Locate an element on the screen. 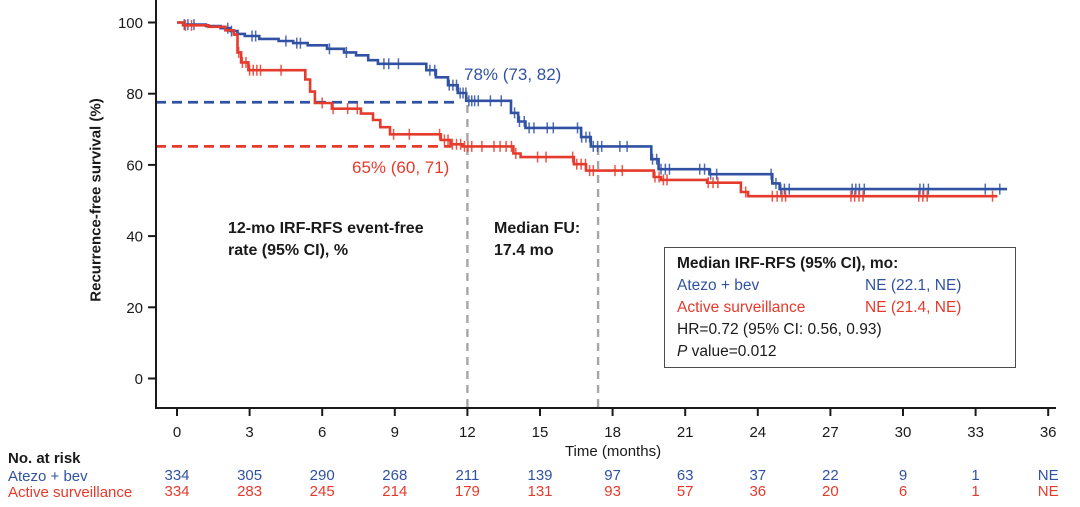 The height and width of the screenshot is (507, 1080). svg-text: 245 is located at coordinates (322, 491).